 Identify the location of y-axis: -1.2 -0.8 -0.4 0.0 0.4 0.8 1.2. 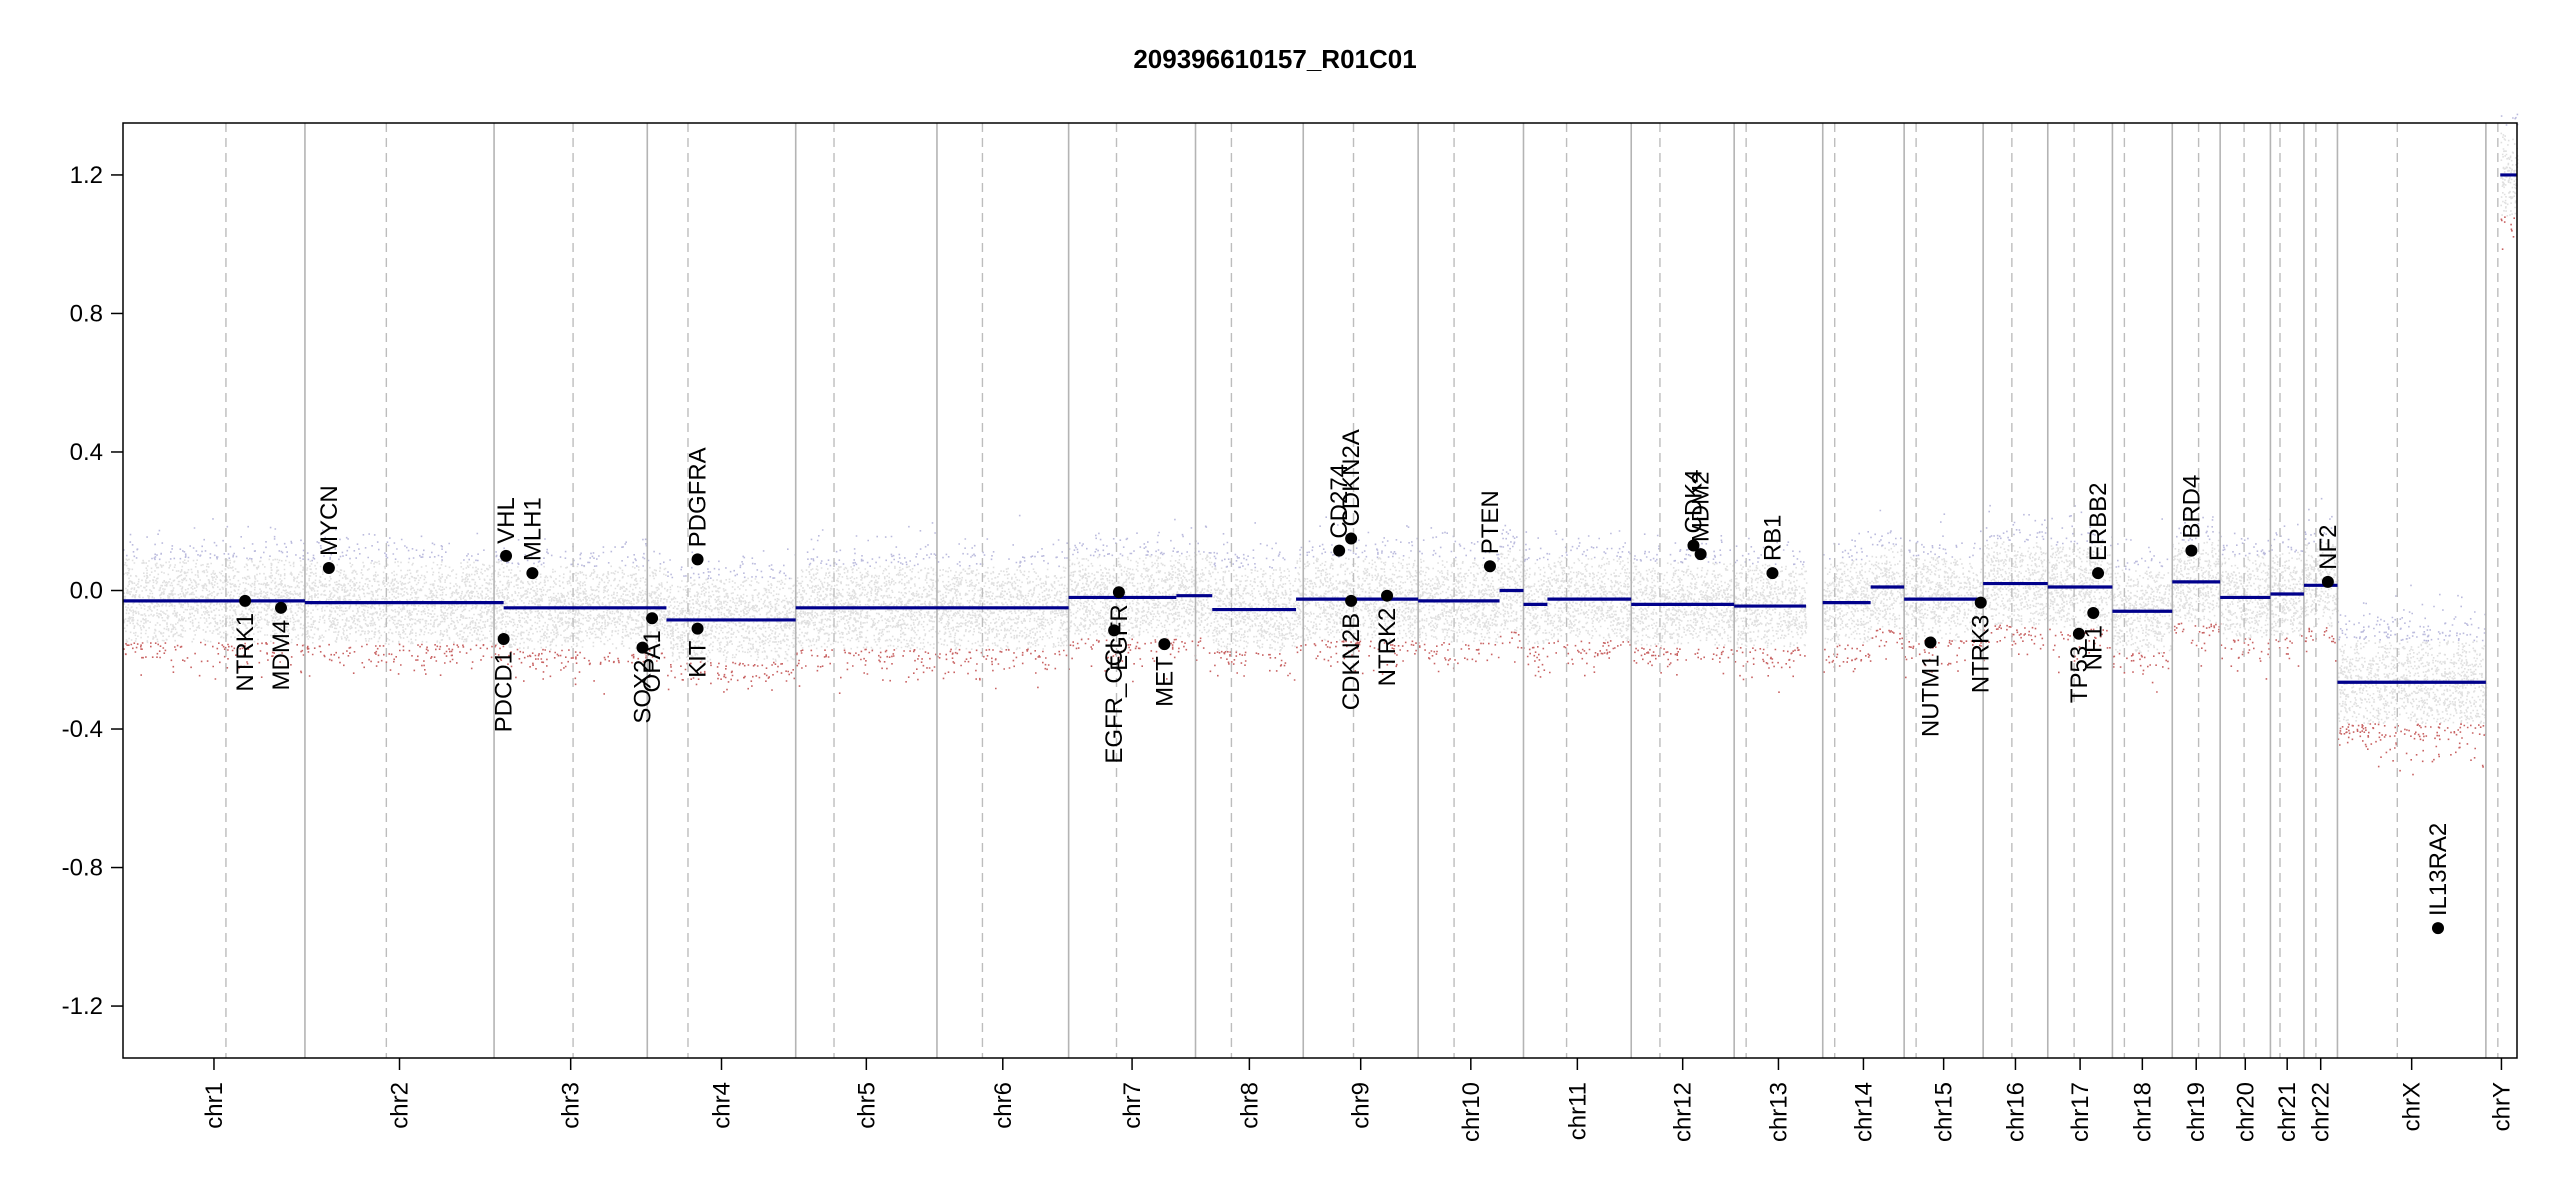
(92, 591).